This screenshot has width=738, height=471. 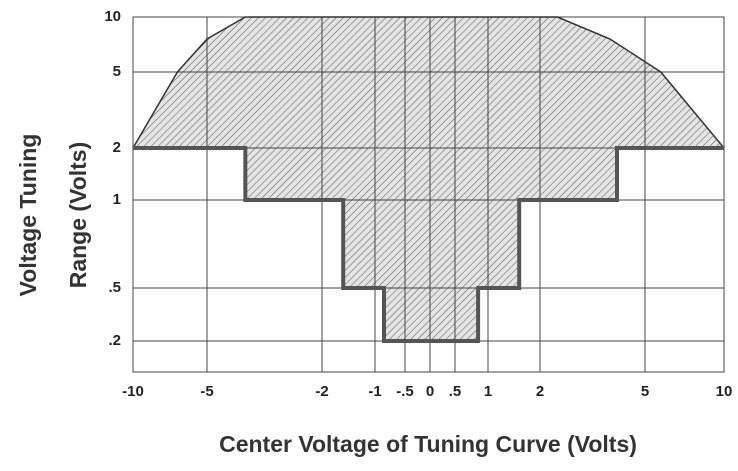 What do you see at coordinates (455, 391) in the screenshot?
I see `x-tick-label: .5` at bounding box center [455, 391].